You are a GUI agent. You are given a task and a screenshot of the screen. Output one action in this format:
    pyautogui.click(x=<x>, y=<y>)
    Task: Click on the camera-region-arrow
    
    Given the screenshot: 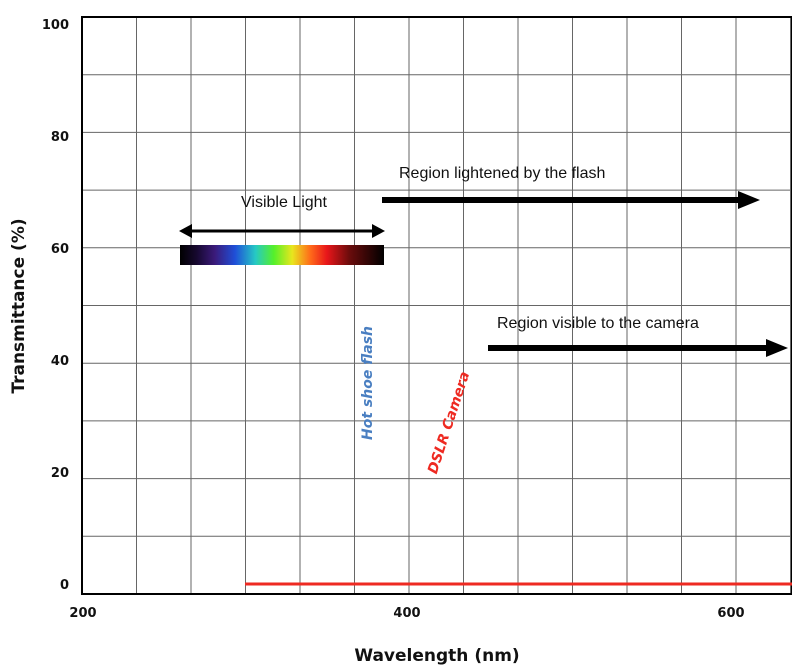 What is the action you would take?
    pyautogui.click(x=638, y=348)
    